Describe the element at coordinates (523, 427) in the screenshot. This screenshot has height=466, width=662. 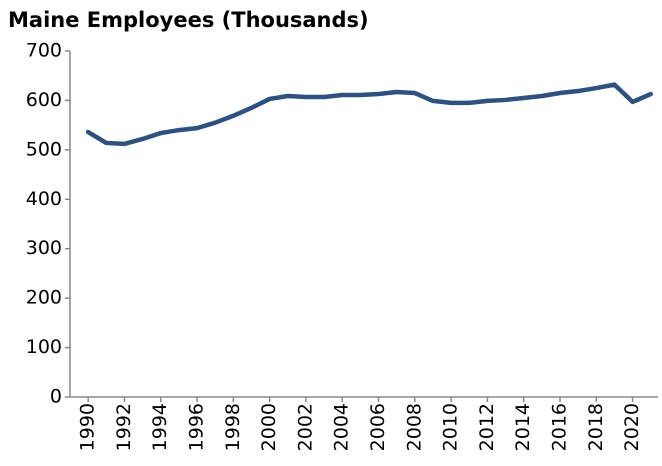
I see `x-tick-label: 2014` at that location.